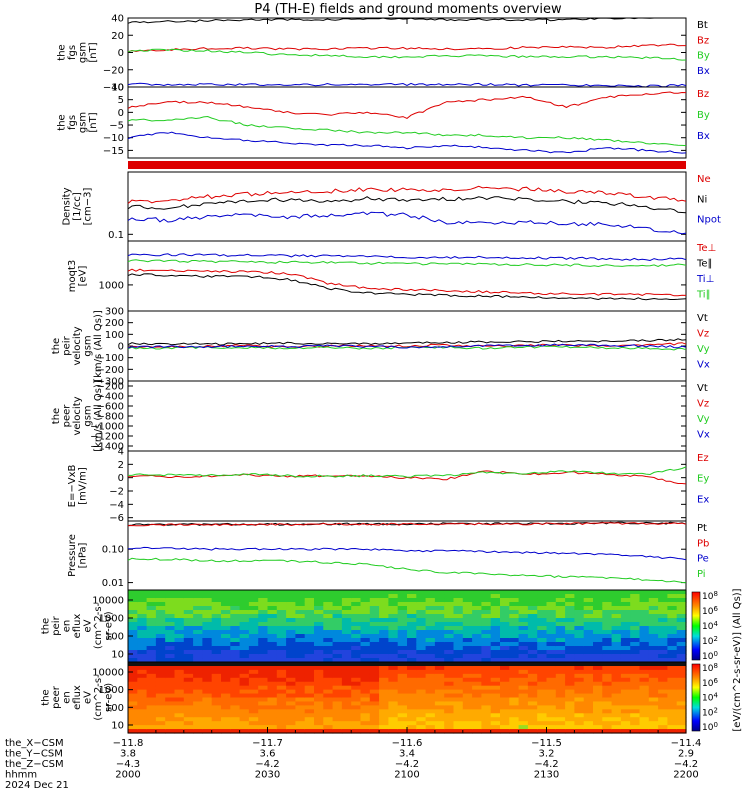 Image resolution: width=750 pixels, height=800 pixels. What do you see at coordinates (685, 775) in the screenshot?
I see `x-row-value: 2200` at bounding box center [685, 775].